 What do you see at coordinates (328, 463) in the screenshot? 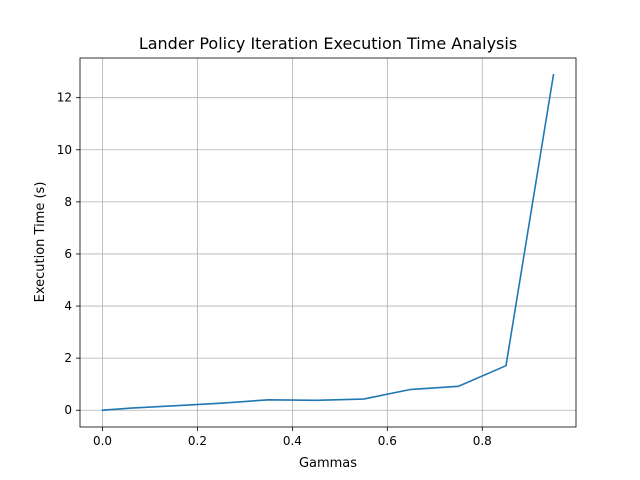
I see `x-axis-label: Gammas` at bounding box center [328, 463].